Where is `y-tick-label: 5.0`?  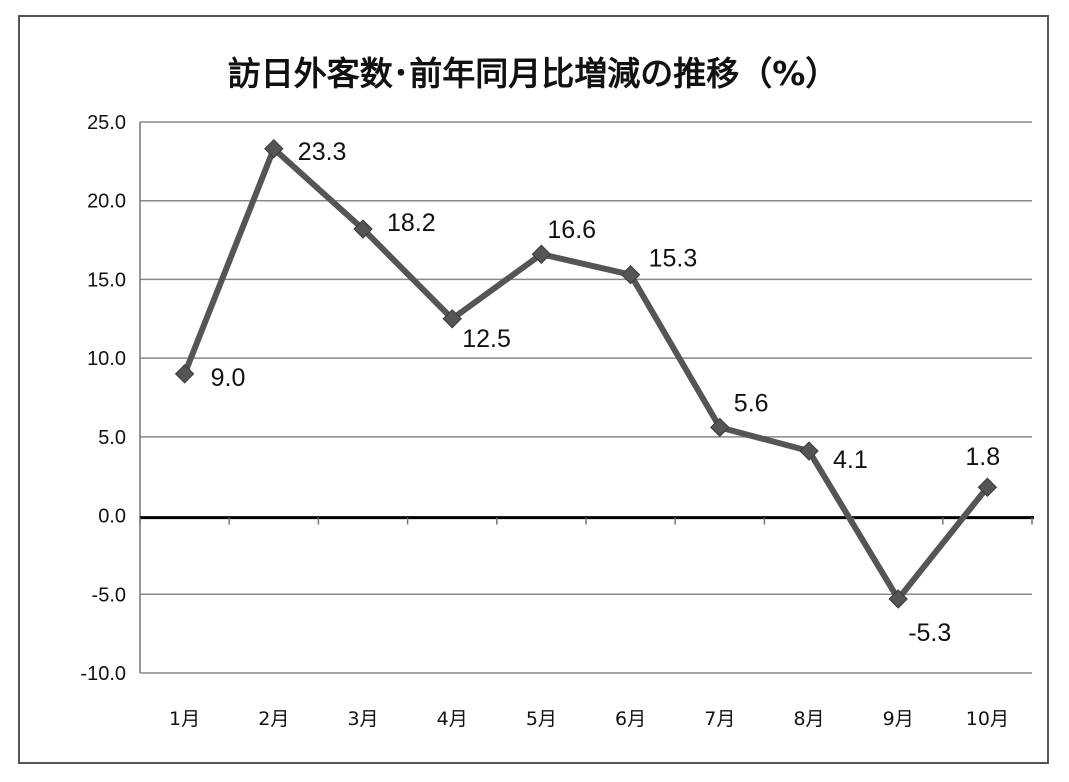 y-tick-label: 5.0 is located at coordinates (112, 438).